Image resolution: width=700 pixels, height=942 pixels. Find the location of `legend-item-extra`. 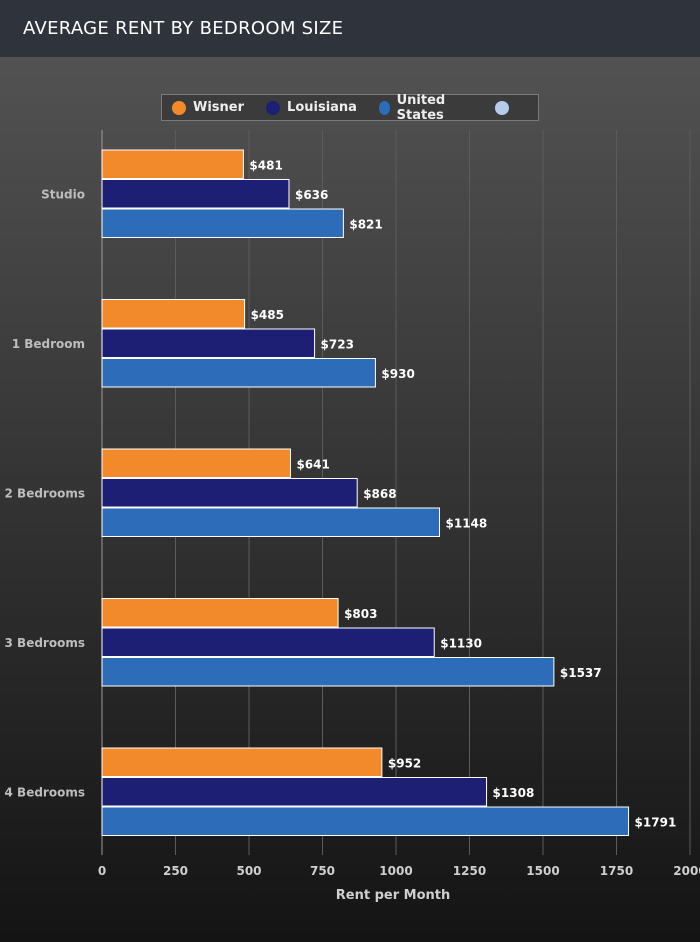

legend-item-extra is located at coordinates (505, 107).